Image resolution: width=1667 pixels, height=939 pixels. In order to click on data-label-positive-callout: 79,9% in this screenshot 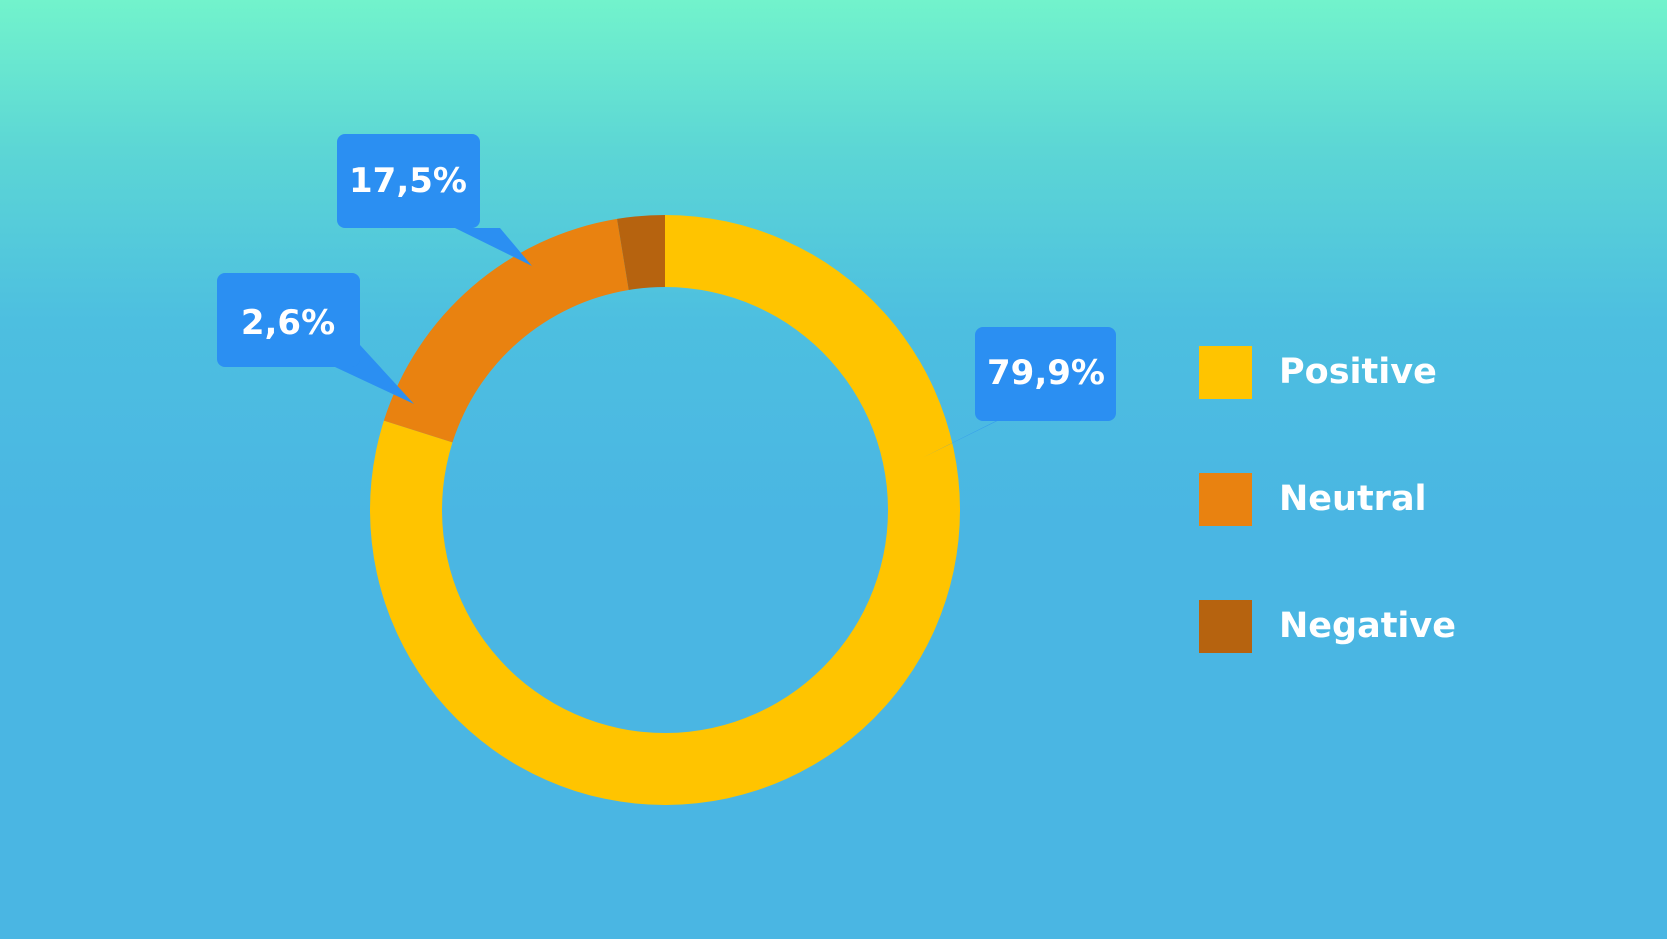, I will do `click(1019, 392)`.